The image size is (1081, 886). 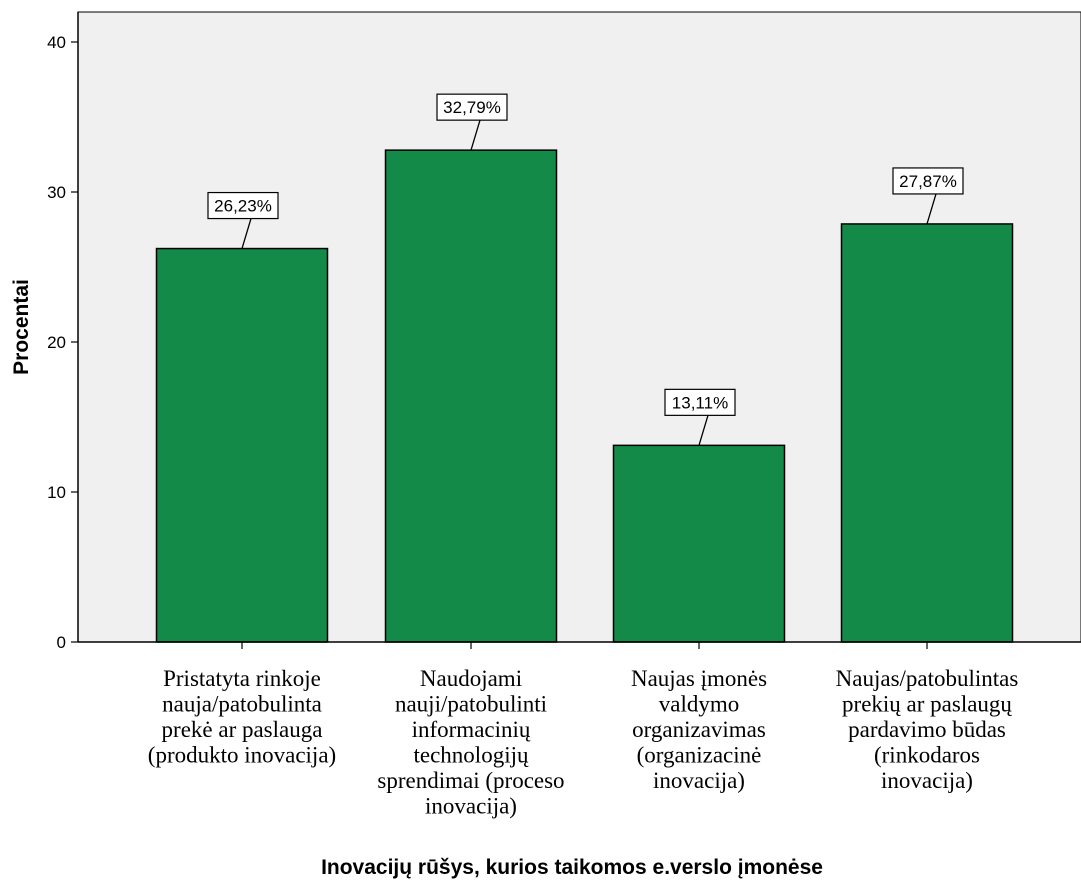 I want to click on data-label: 27,87%, so click(x=928, y=181).